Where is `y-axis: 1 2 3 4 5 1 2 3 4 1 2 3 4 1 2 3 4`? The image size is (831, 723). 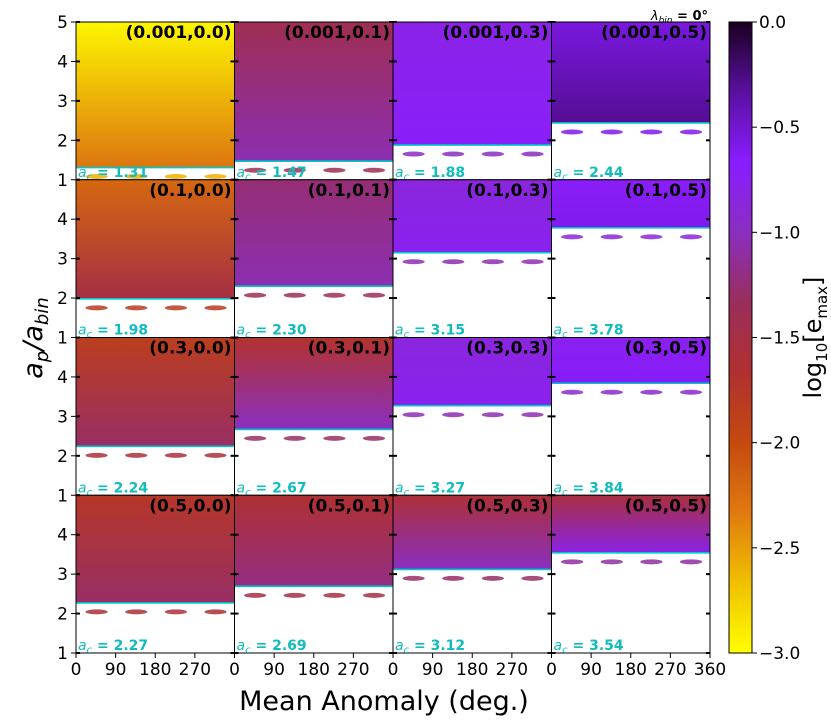 y-axis: 1 2 3 4 5 1 2 3 4 1 2 3 4 1 2 3 4 is located at coordinates (66, 338).